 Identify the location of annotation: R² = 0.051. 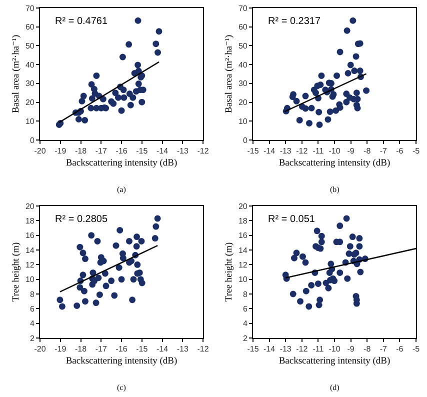
(292, 219).